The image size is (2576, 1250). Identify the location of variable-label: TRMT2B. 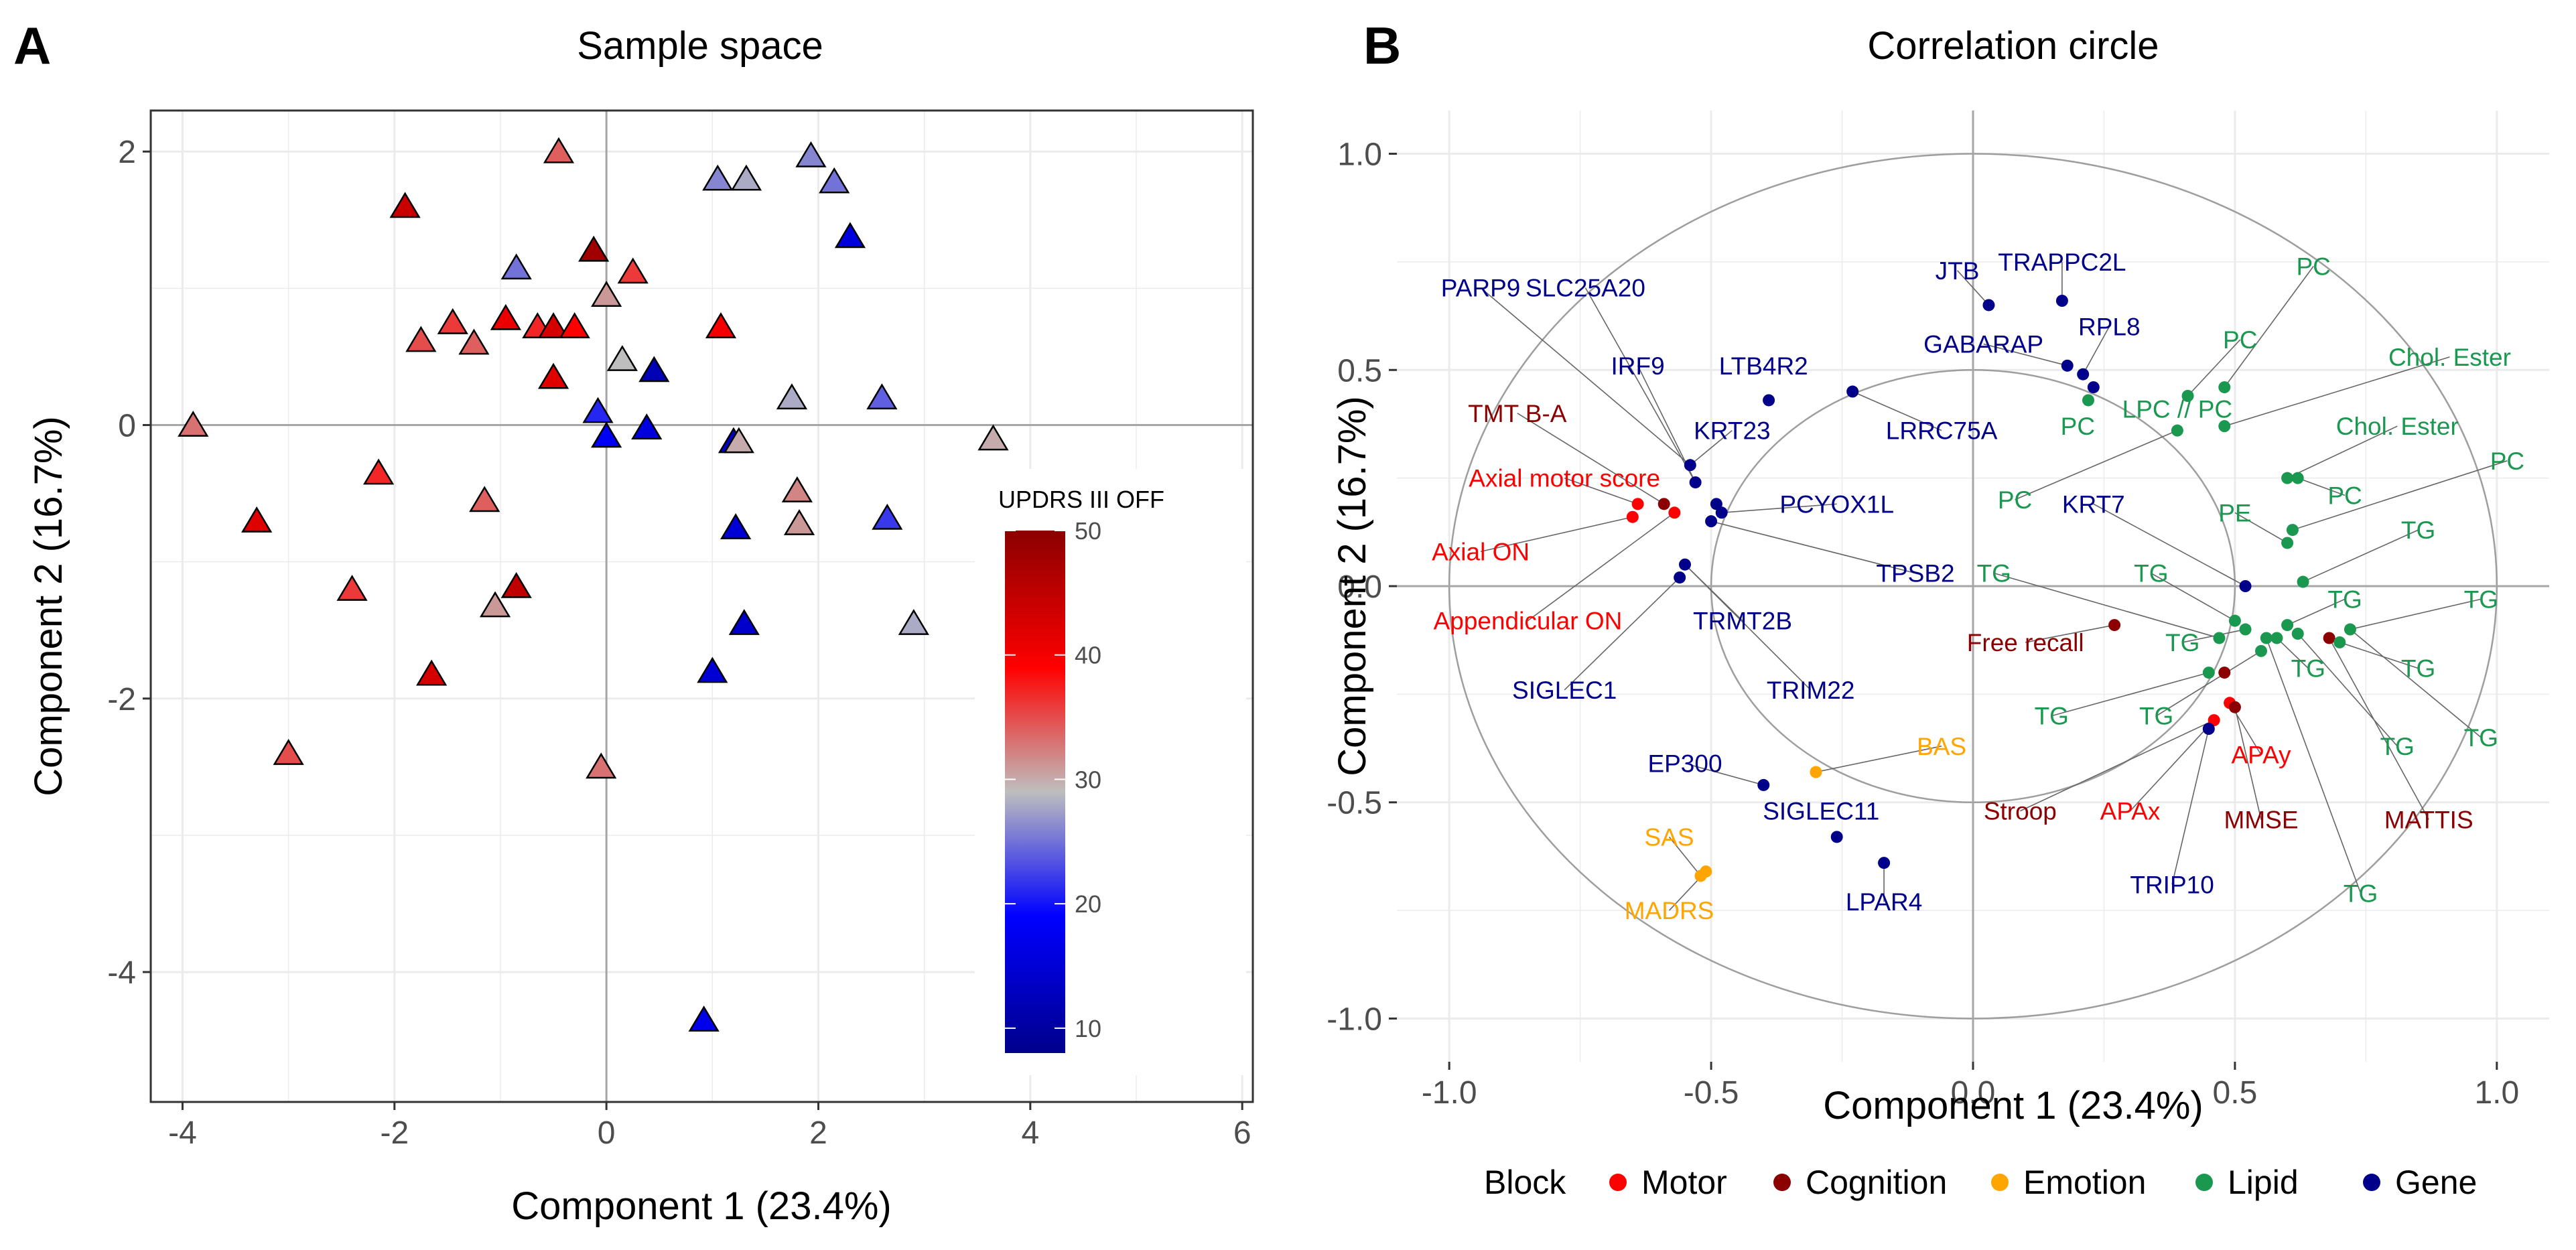
(1743, 621).